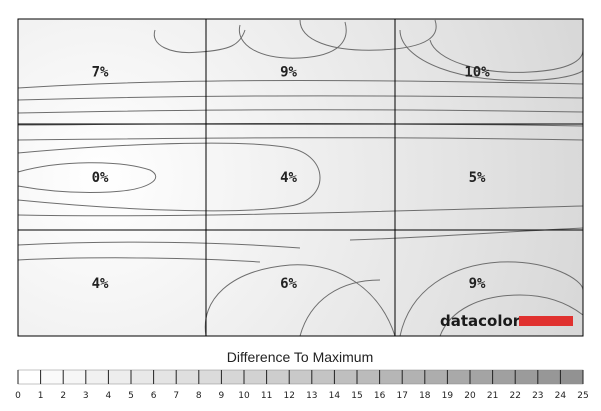 The image size is (601, 411). I want to click on legend-tick-label: 22, so click(514, 396).